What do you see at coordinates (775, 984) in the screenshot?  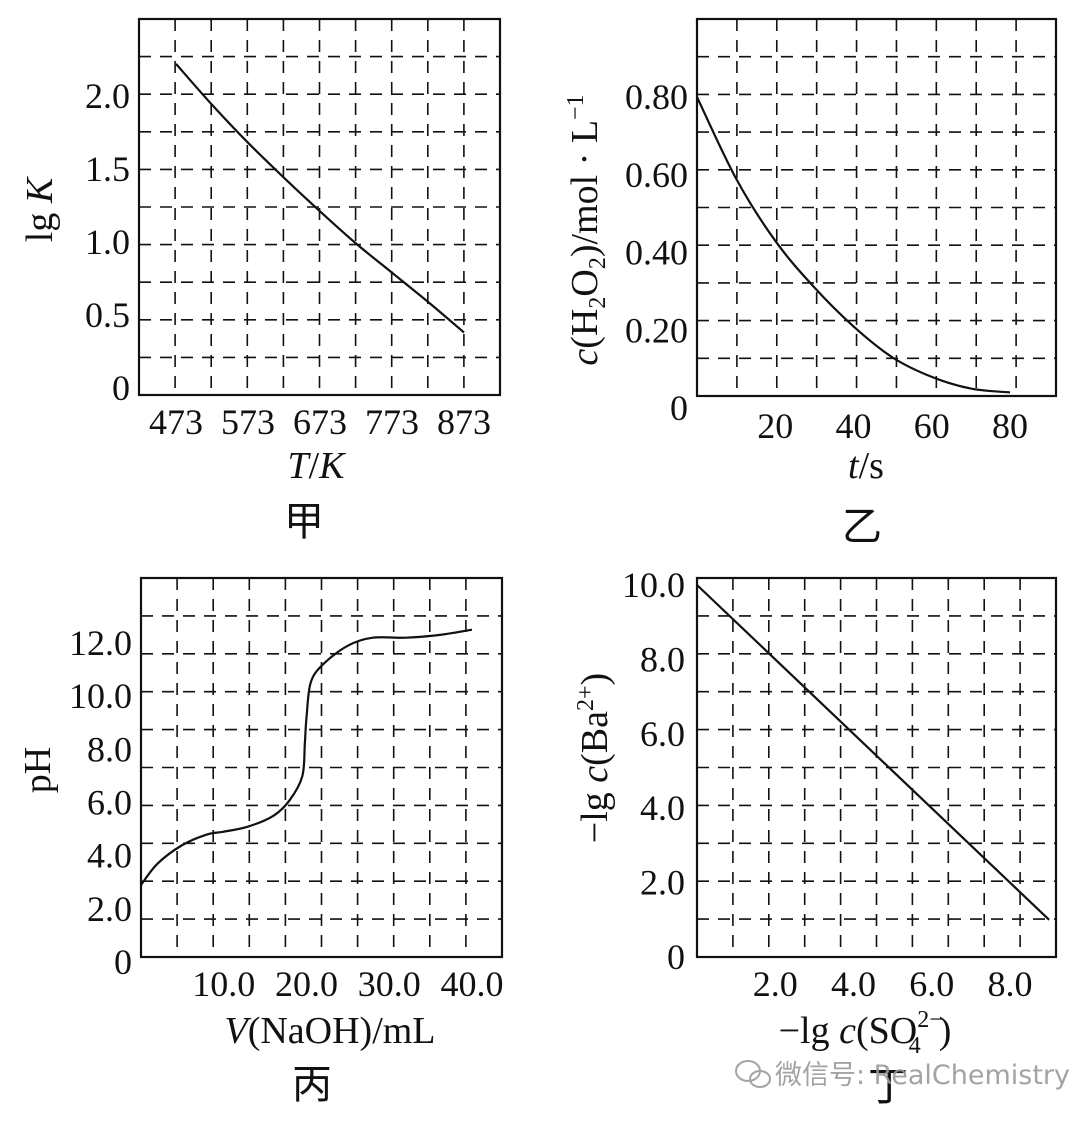 I see `x-tick-label: 2.0` at bounding box center [775, 984].